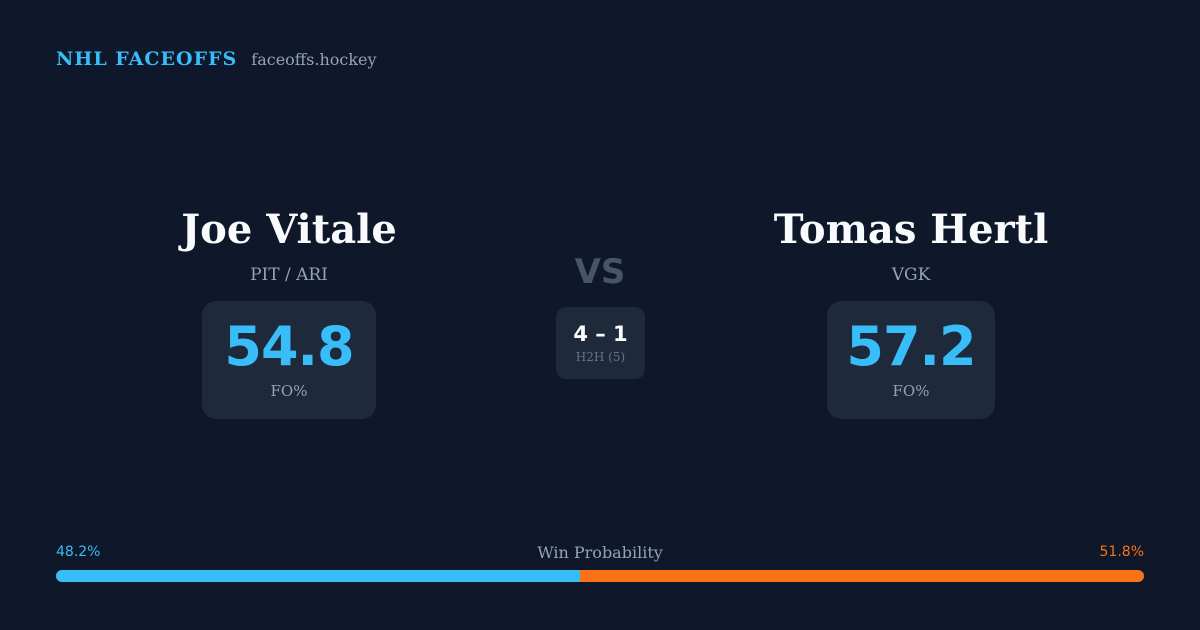 The image size is (1200, 630). What do you see at coordinates (147, 59) in the screenshot?
I see `brand-title: NHL FACEOFFS` at bounding box center [147, 59].